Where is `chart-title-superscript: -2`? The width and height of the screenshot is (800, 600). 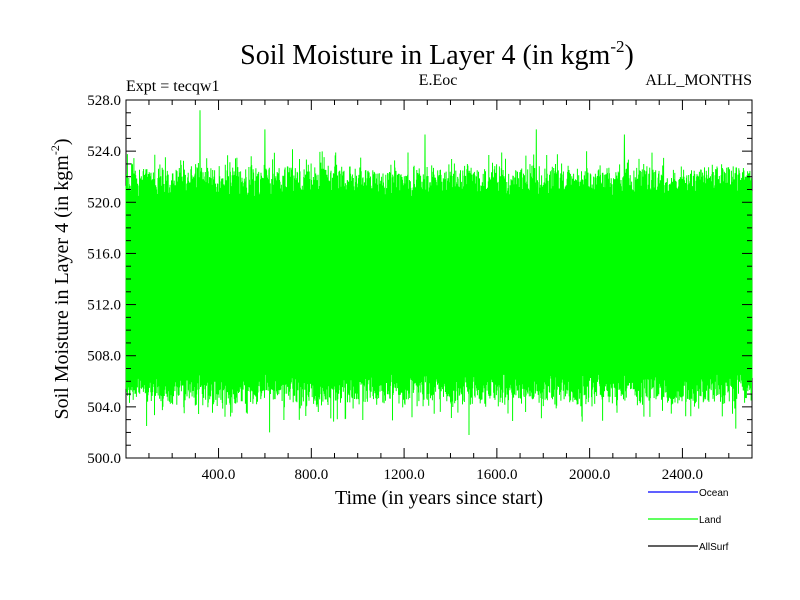 chart-title-superscript: -2 is located at coordinates (617, 46).